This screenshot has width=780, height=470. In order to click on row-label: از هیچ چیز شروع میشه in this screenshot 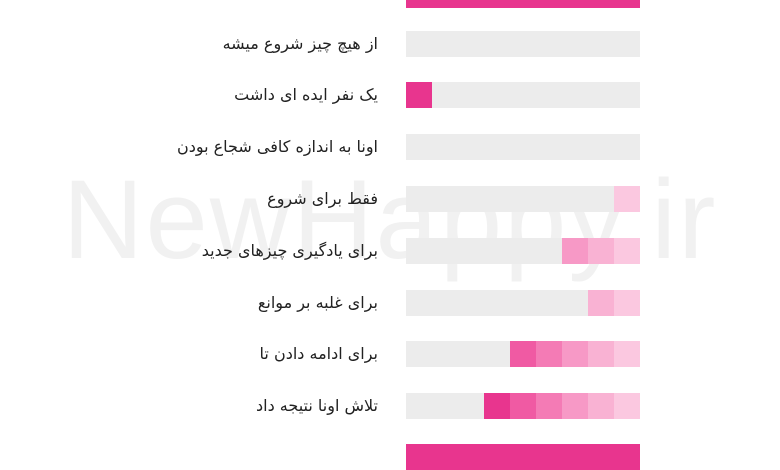, I will do `click(300, 43)`.